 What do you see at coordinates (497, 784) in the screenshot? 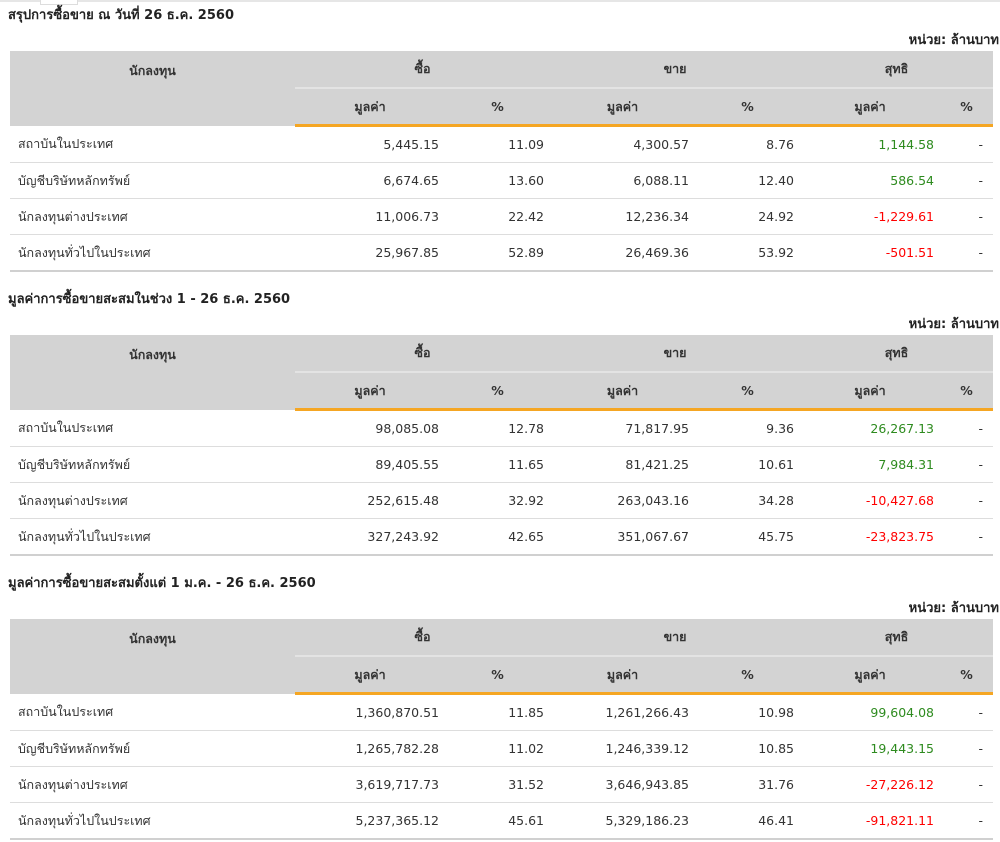
I see `buy-pct: 31.52` at bounding box center [497, 784].